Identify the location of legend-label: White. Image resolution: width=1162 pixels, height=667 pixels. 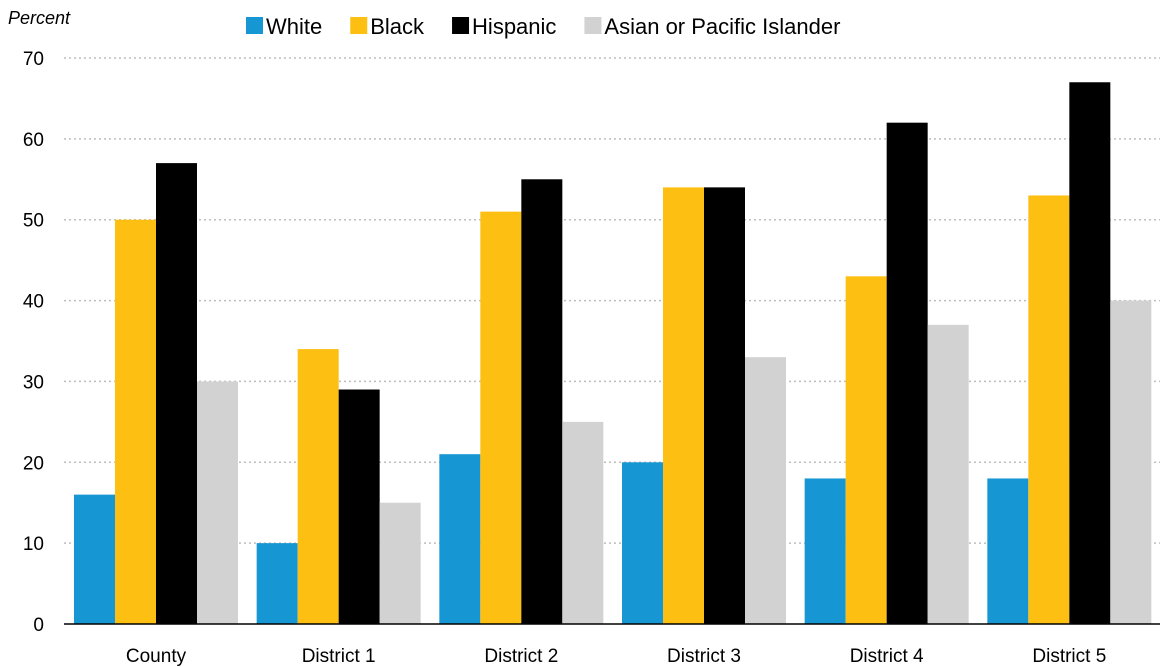
(294, 26).